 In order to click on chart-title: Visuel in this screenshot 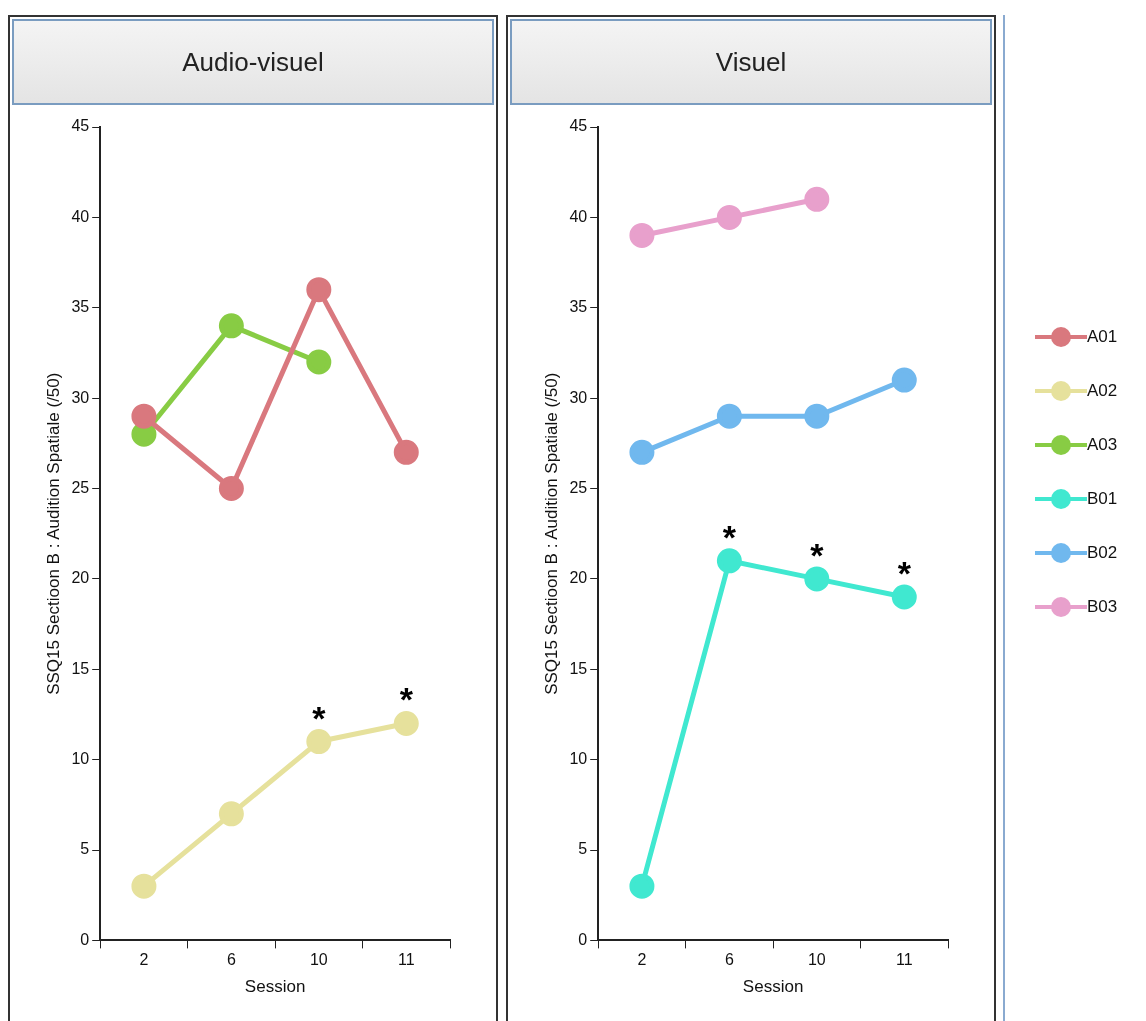, I will do `click(751, 62)`.